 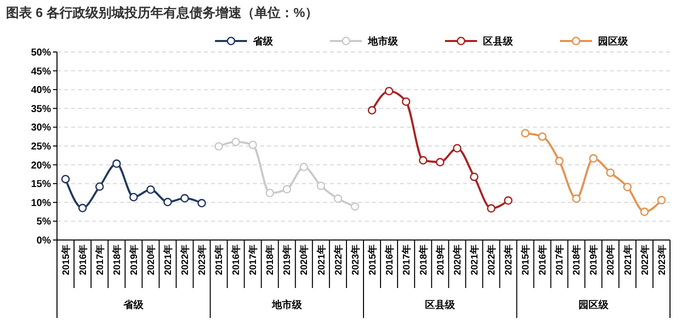 I want to click on text: 地市级, so click(x=286, y=305).